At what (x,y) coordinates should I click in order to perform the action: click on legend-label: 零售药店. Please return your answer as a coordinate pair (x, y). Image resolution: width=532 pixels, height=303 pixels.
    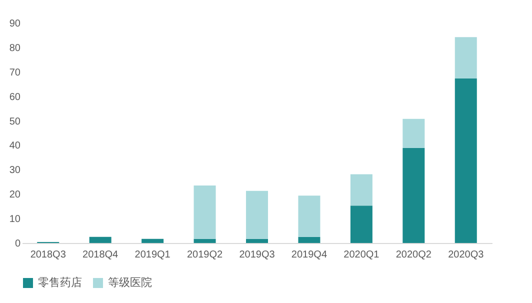
    Looking at the image, I should click on (60, 282).